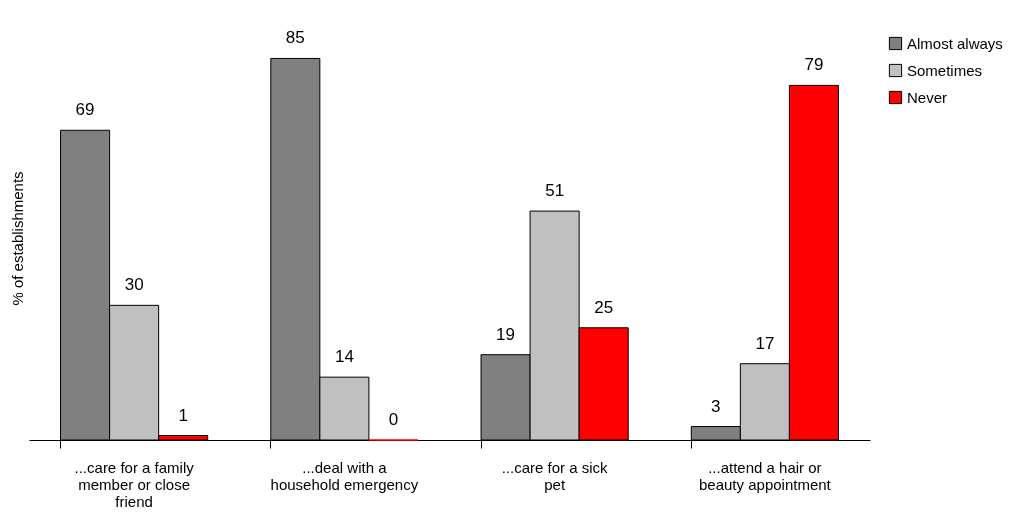 Image resolution: width=1013 pixels, height=514 pixels. I want to click on data-label: 30, so click(134, 285).